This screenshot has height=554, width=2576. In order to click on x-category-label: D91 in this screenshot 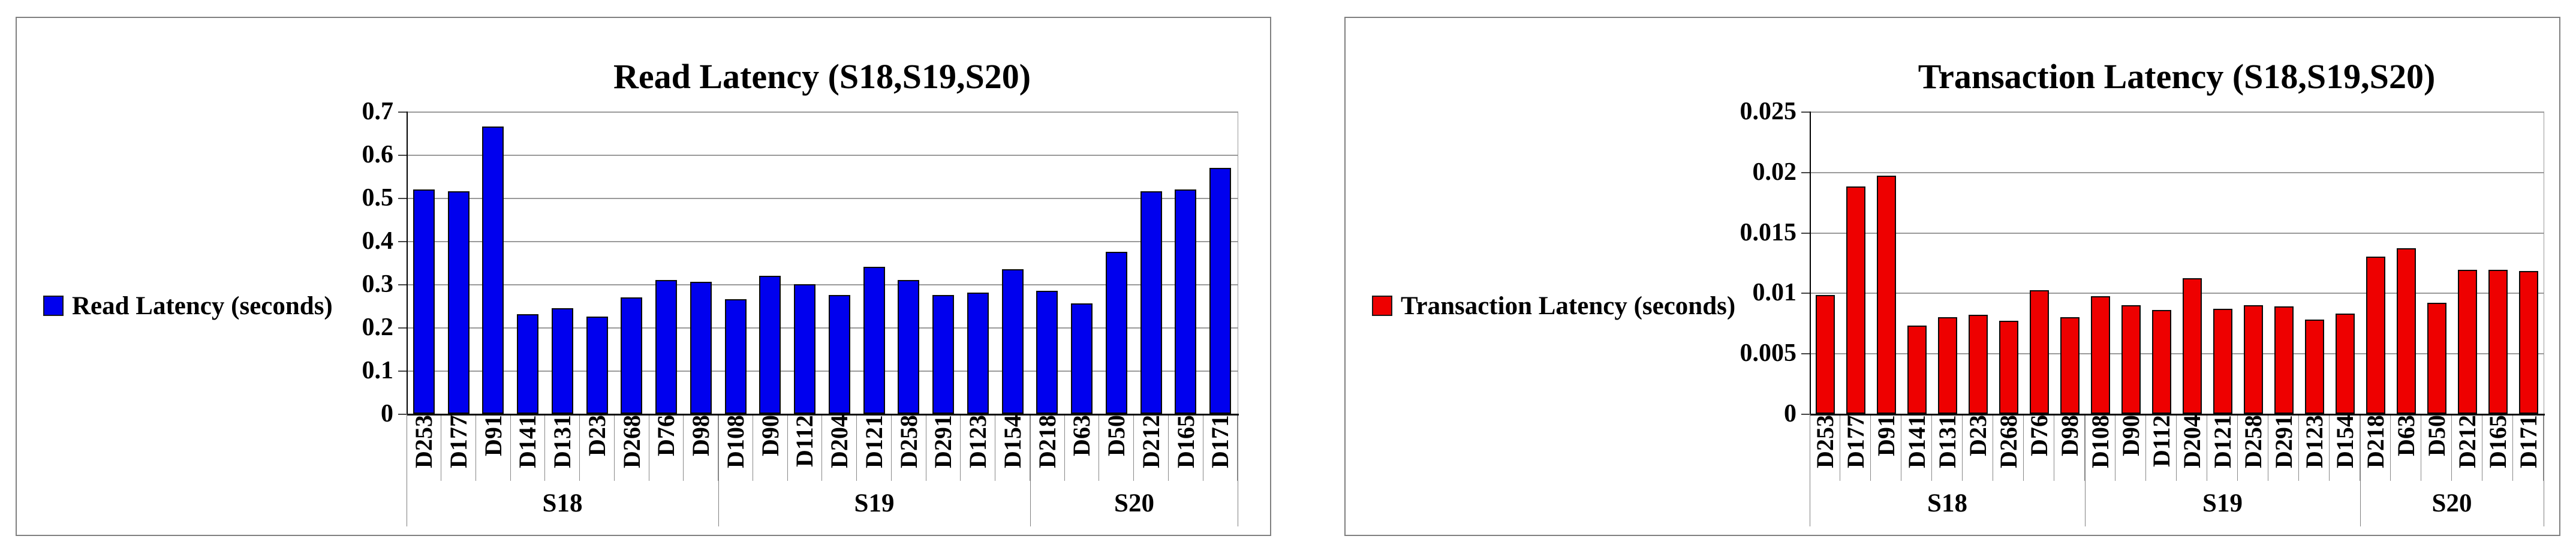, I will do `click(1886, 435)`.